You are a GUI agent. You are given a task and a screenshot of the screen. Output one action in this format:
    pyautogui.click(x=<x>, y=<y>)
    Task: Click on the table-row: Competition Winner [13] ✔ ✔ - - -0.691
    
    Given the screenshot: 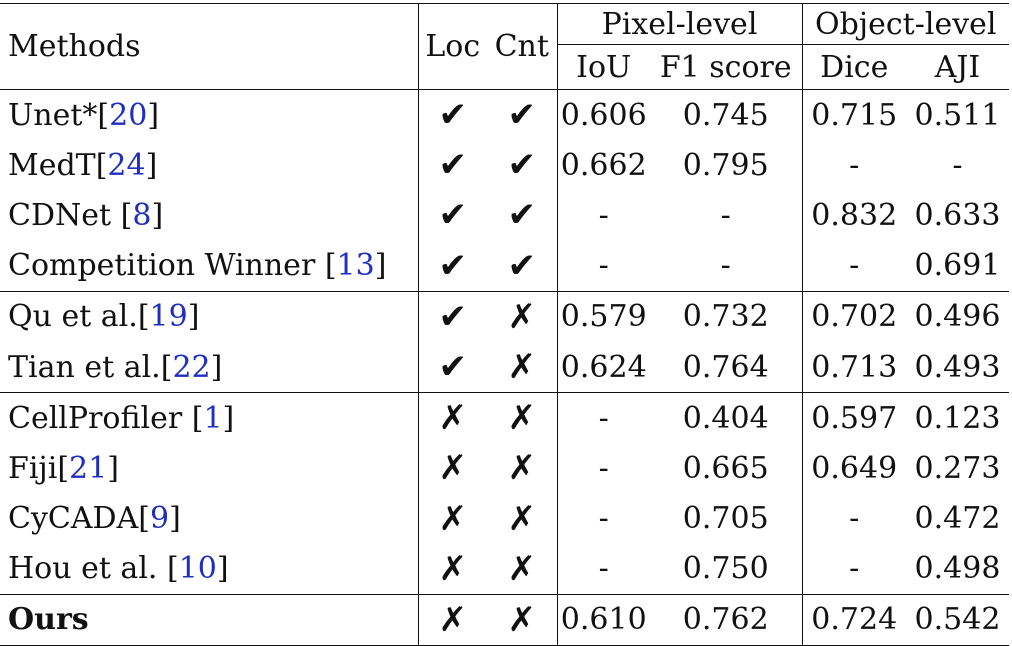 What is the action you would take?
    pyautogui.click(x=504, y=266)
    